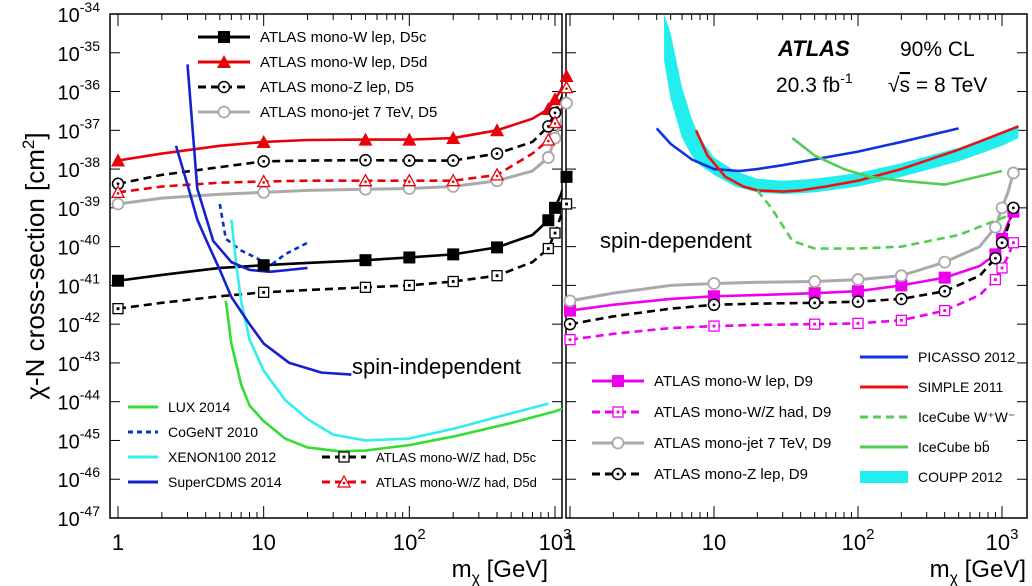 Image resolution: width=1032 pixels, height=586 pixels. I want to click on x-axis-label-left-main: m, so click(462, 569).